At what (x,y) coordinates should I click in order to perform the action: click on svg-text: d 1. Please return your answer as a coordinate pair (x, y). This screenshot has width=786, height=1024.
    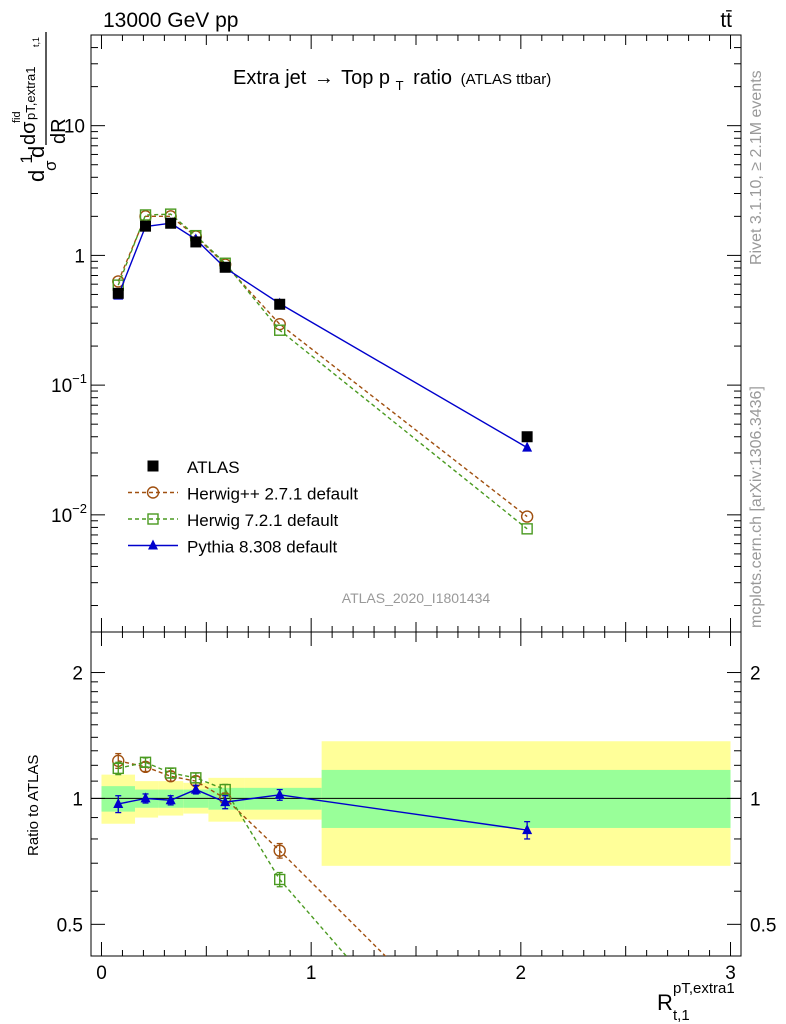
    Looking at the image, I should click on (33, 168).